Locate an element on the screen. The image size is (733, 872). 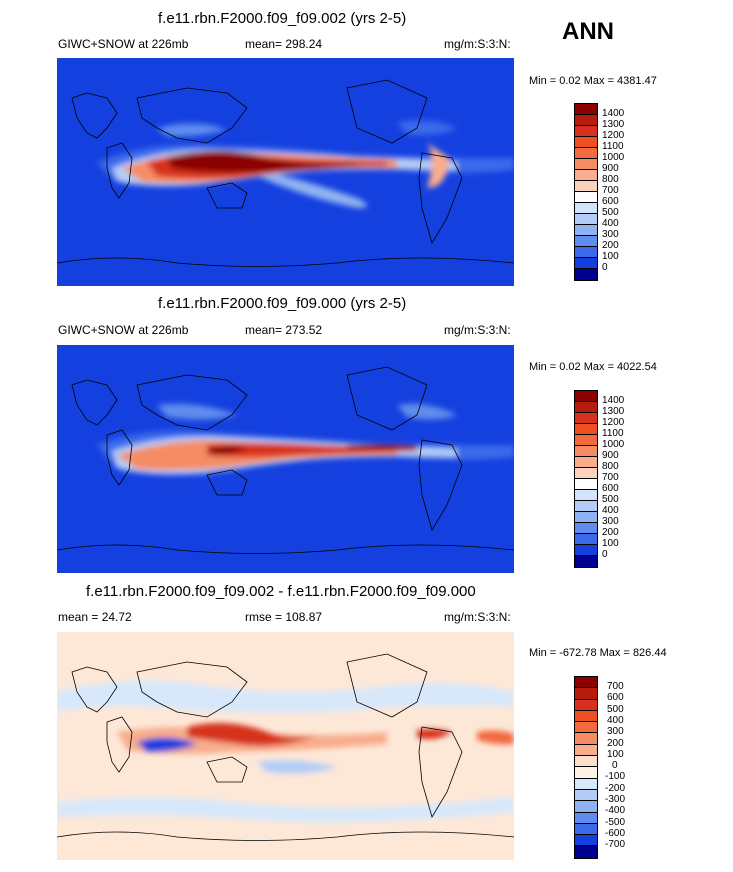
panel-control-colorbar is located at coordinates (586, 479).